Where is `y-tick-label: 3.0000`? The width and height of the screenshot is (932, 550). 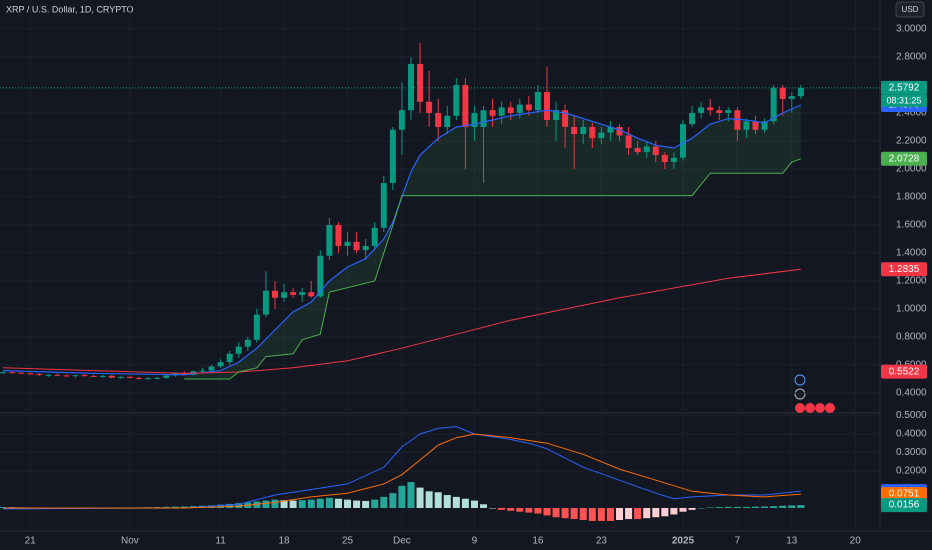 y-tick-label: 3.0000 is located at coordinates (911, 29).